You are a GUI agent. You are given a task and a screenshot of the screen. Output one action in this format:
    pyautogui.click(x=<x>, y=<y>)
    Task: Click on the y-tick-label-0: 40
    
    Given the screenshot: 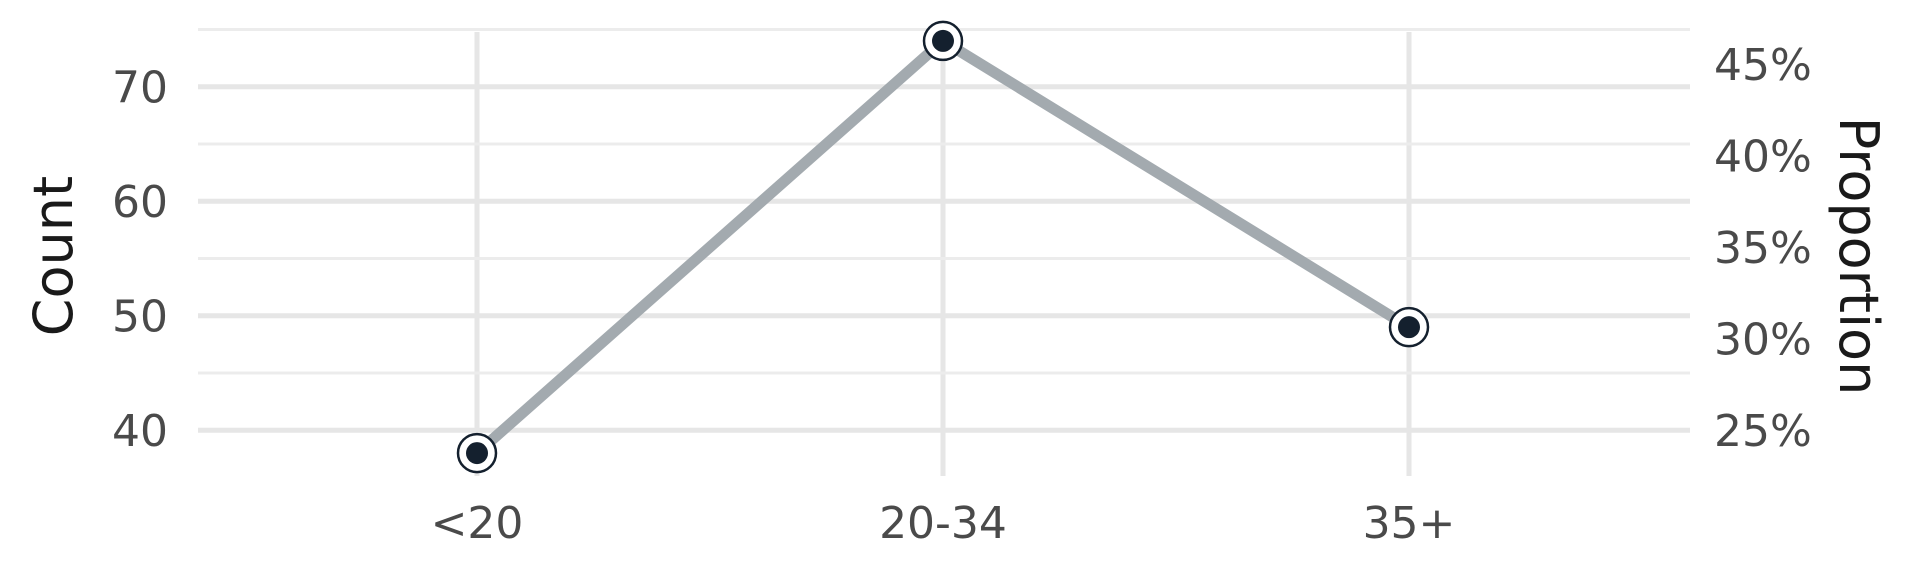 What is the action you would take?
    pyautogui.click(x=140, y=431)
    